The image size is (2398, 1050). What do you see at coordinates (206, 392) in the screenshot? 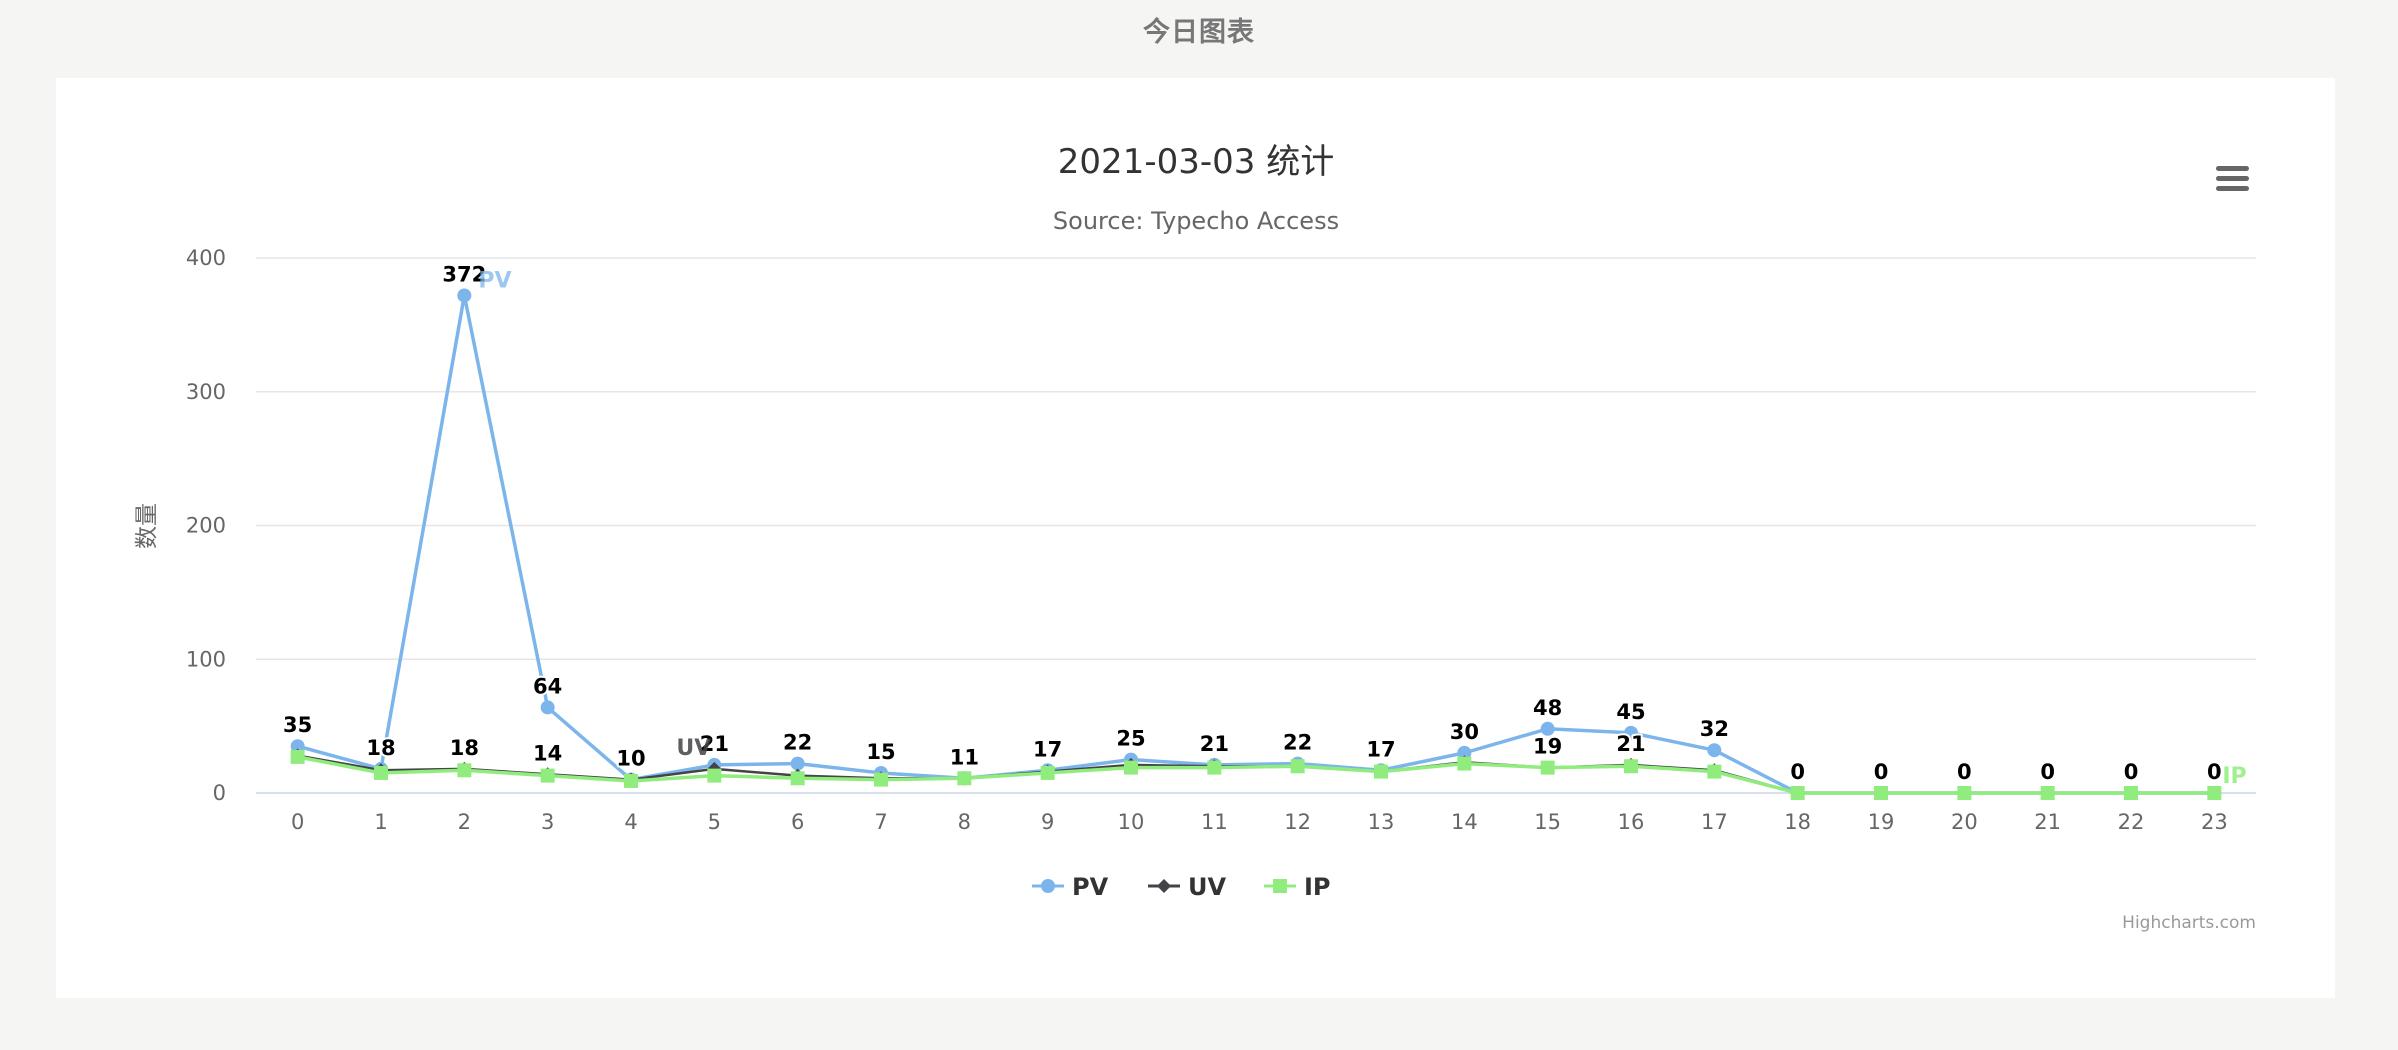
I see `y-tick-label: 300` at bounding box center [206, 392].